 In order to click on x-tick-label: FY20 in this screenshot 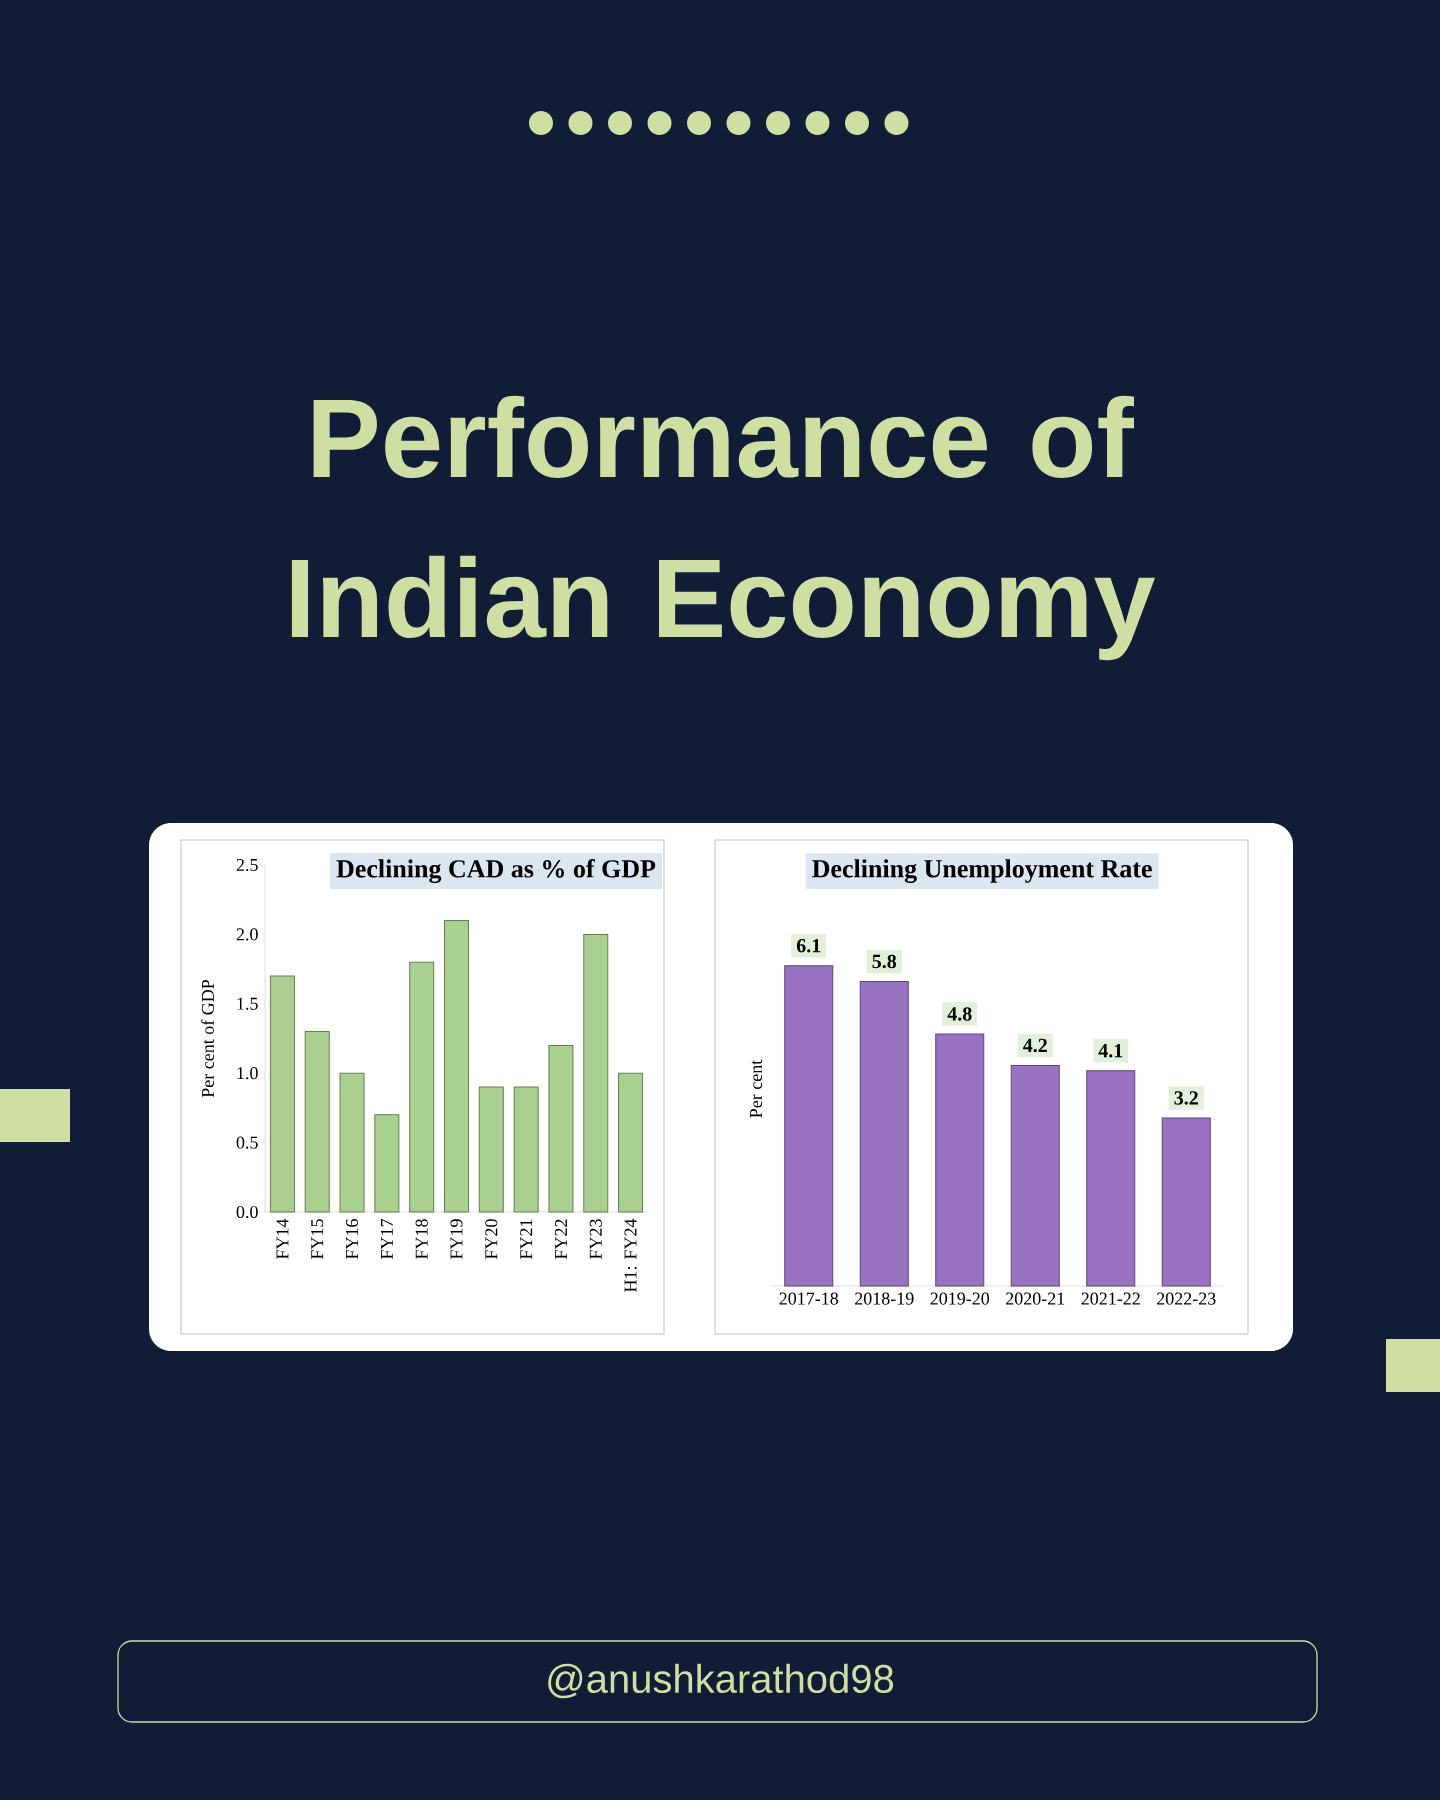, I will do `click(491, 1239)`.